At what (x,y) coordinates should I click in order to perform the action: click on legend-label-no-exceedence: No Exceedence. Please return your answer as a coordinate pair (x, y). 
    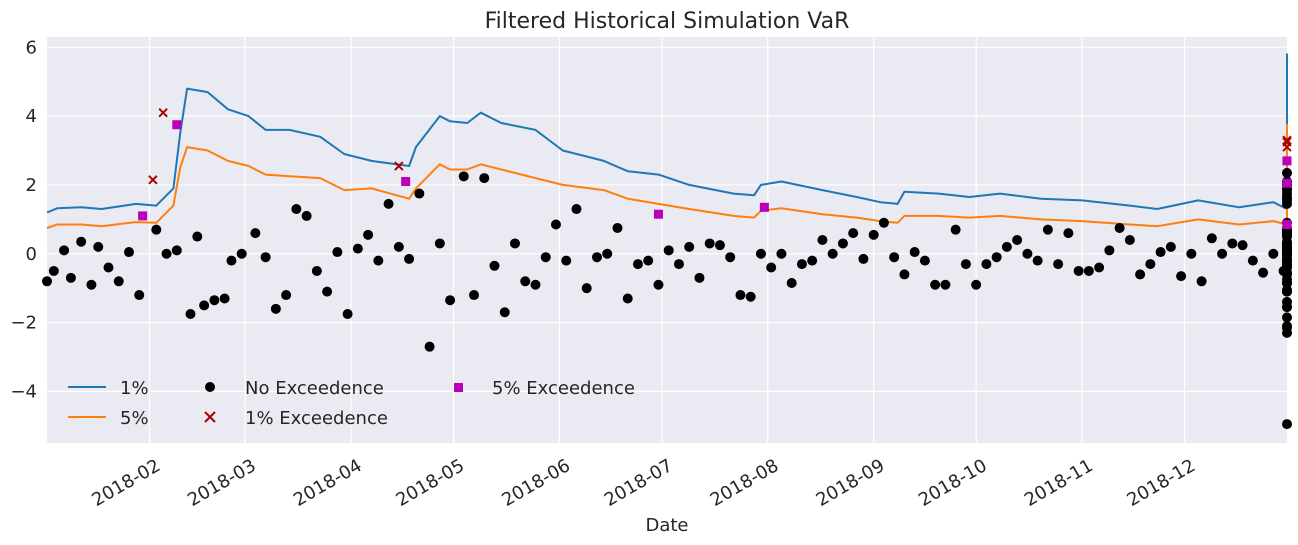
    Looking at the image, I should click on (314, 388).